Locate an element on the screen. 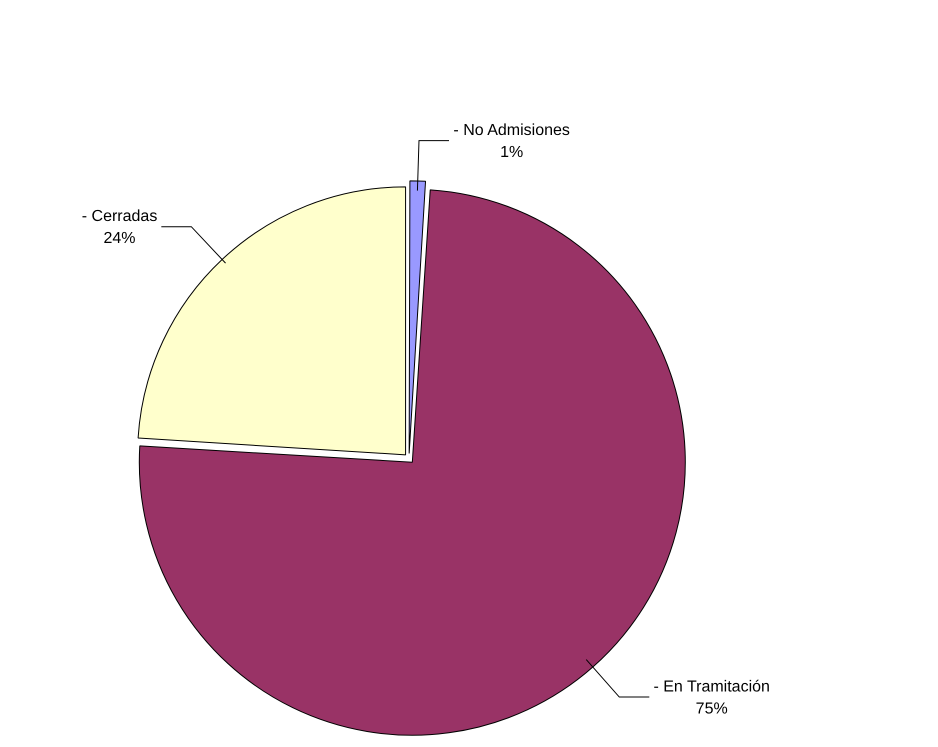 This screenshot has height=747, width=938. slice-label: - No Admisiones is located at coordinates (511, 131).